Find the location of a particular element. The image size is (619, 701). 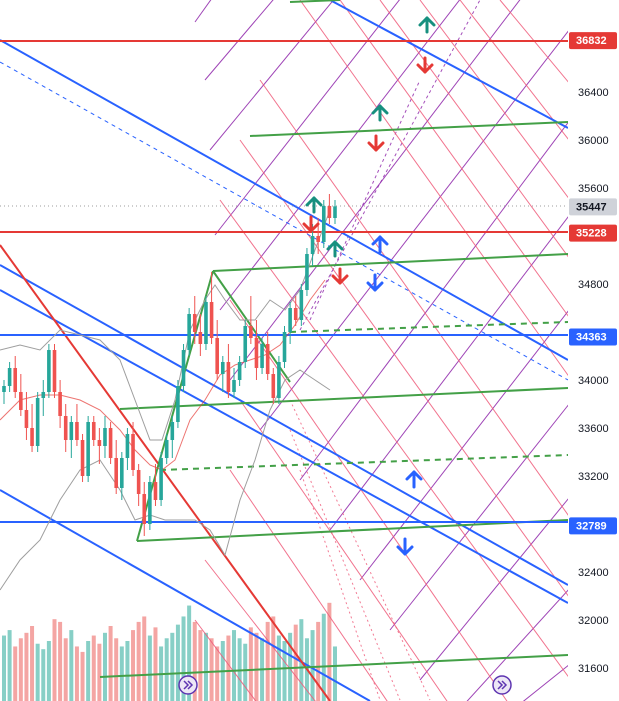

price-tick-label: 34800 is located at coordinates (593, 285).